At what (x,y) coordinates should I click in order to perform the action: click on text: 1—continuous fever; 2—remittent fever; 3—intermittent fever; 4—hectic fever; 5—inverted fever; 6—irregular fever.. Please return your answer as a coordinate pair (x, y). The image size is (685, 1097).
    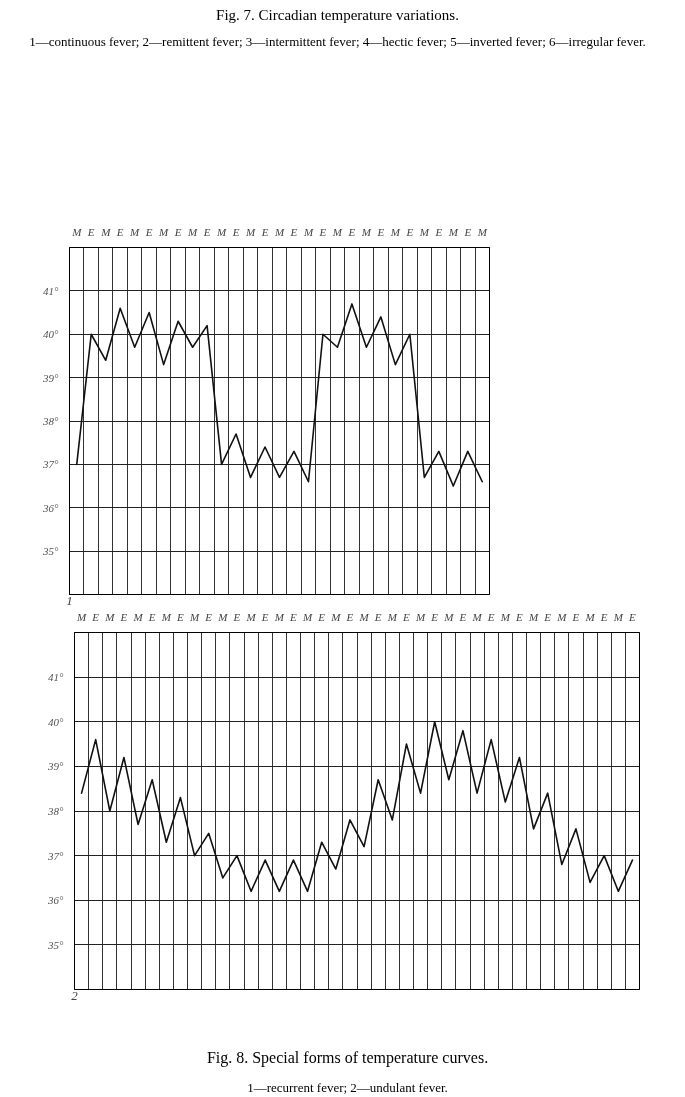
    Looking at the image, I should click on (337, 42).